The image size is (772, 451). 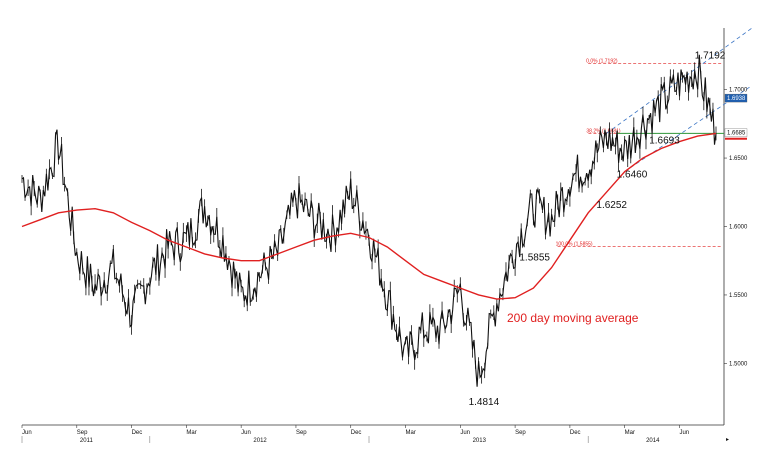 I want to click on price-badge-text: 1.6685, so click(x=736, y=134).